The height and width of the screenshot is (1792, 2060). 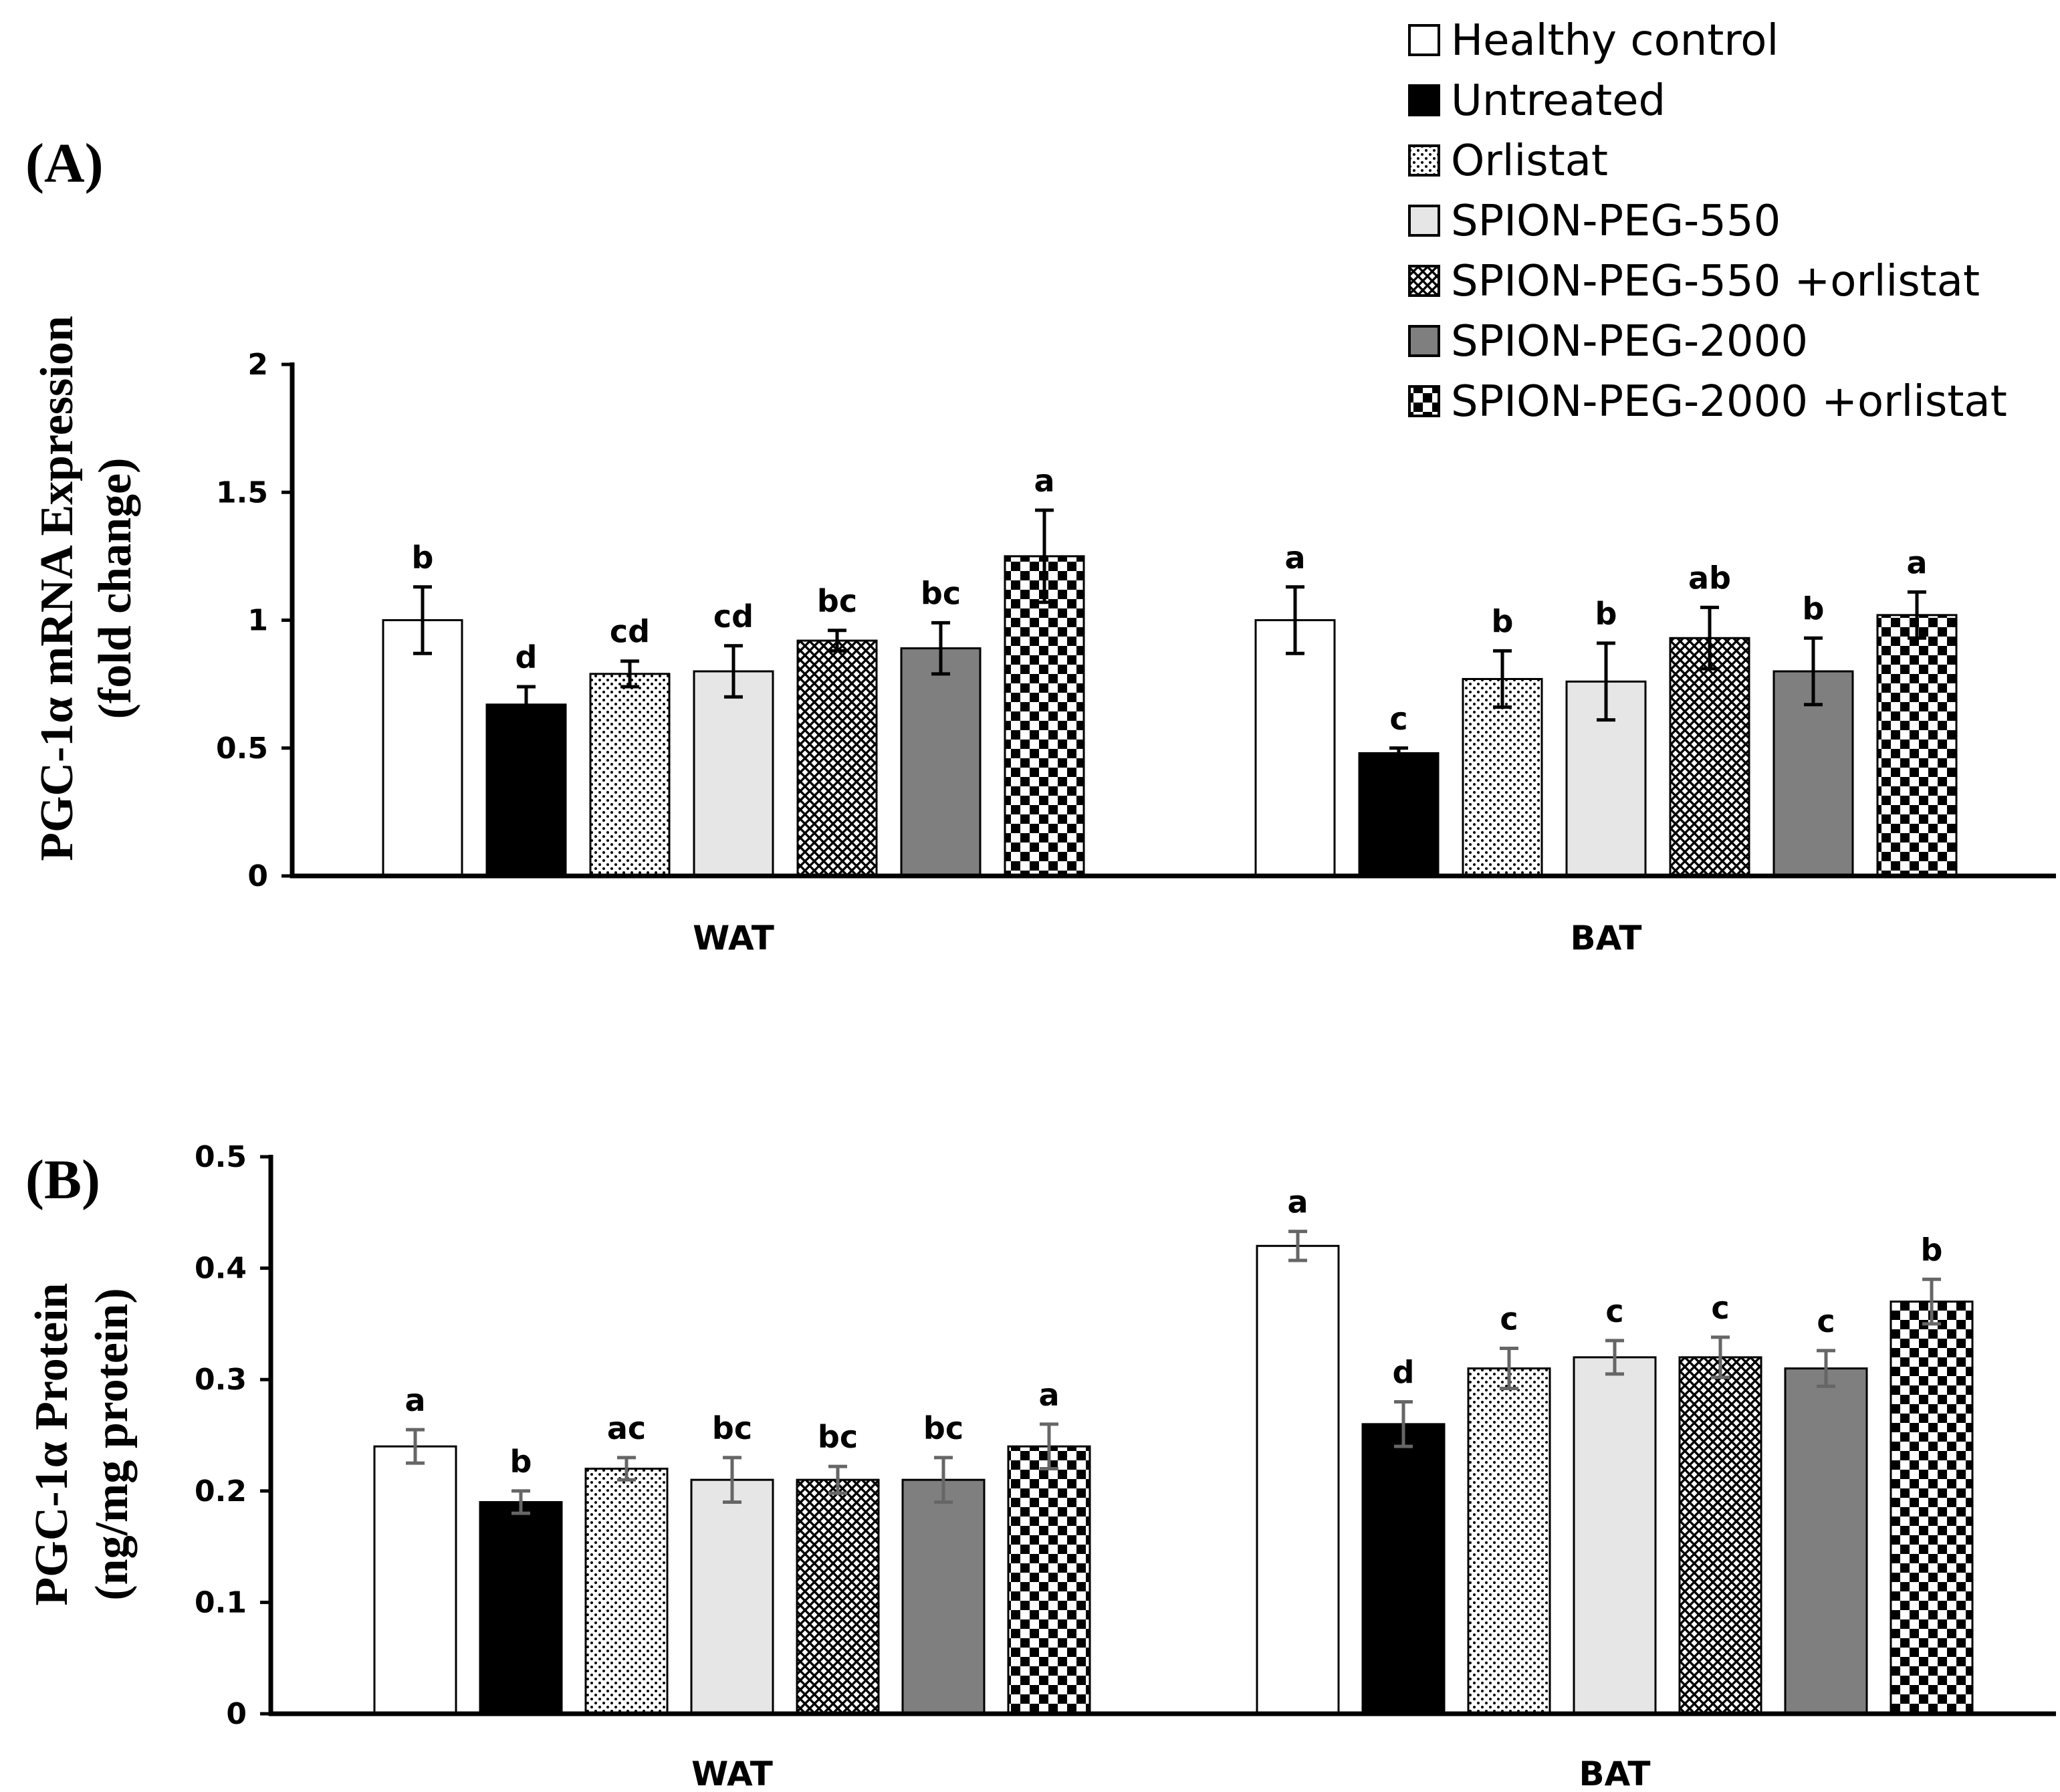 I want to click on legend-label: Healthy control, so click(x=1615, y=41).